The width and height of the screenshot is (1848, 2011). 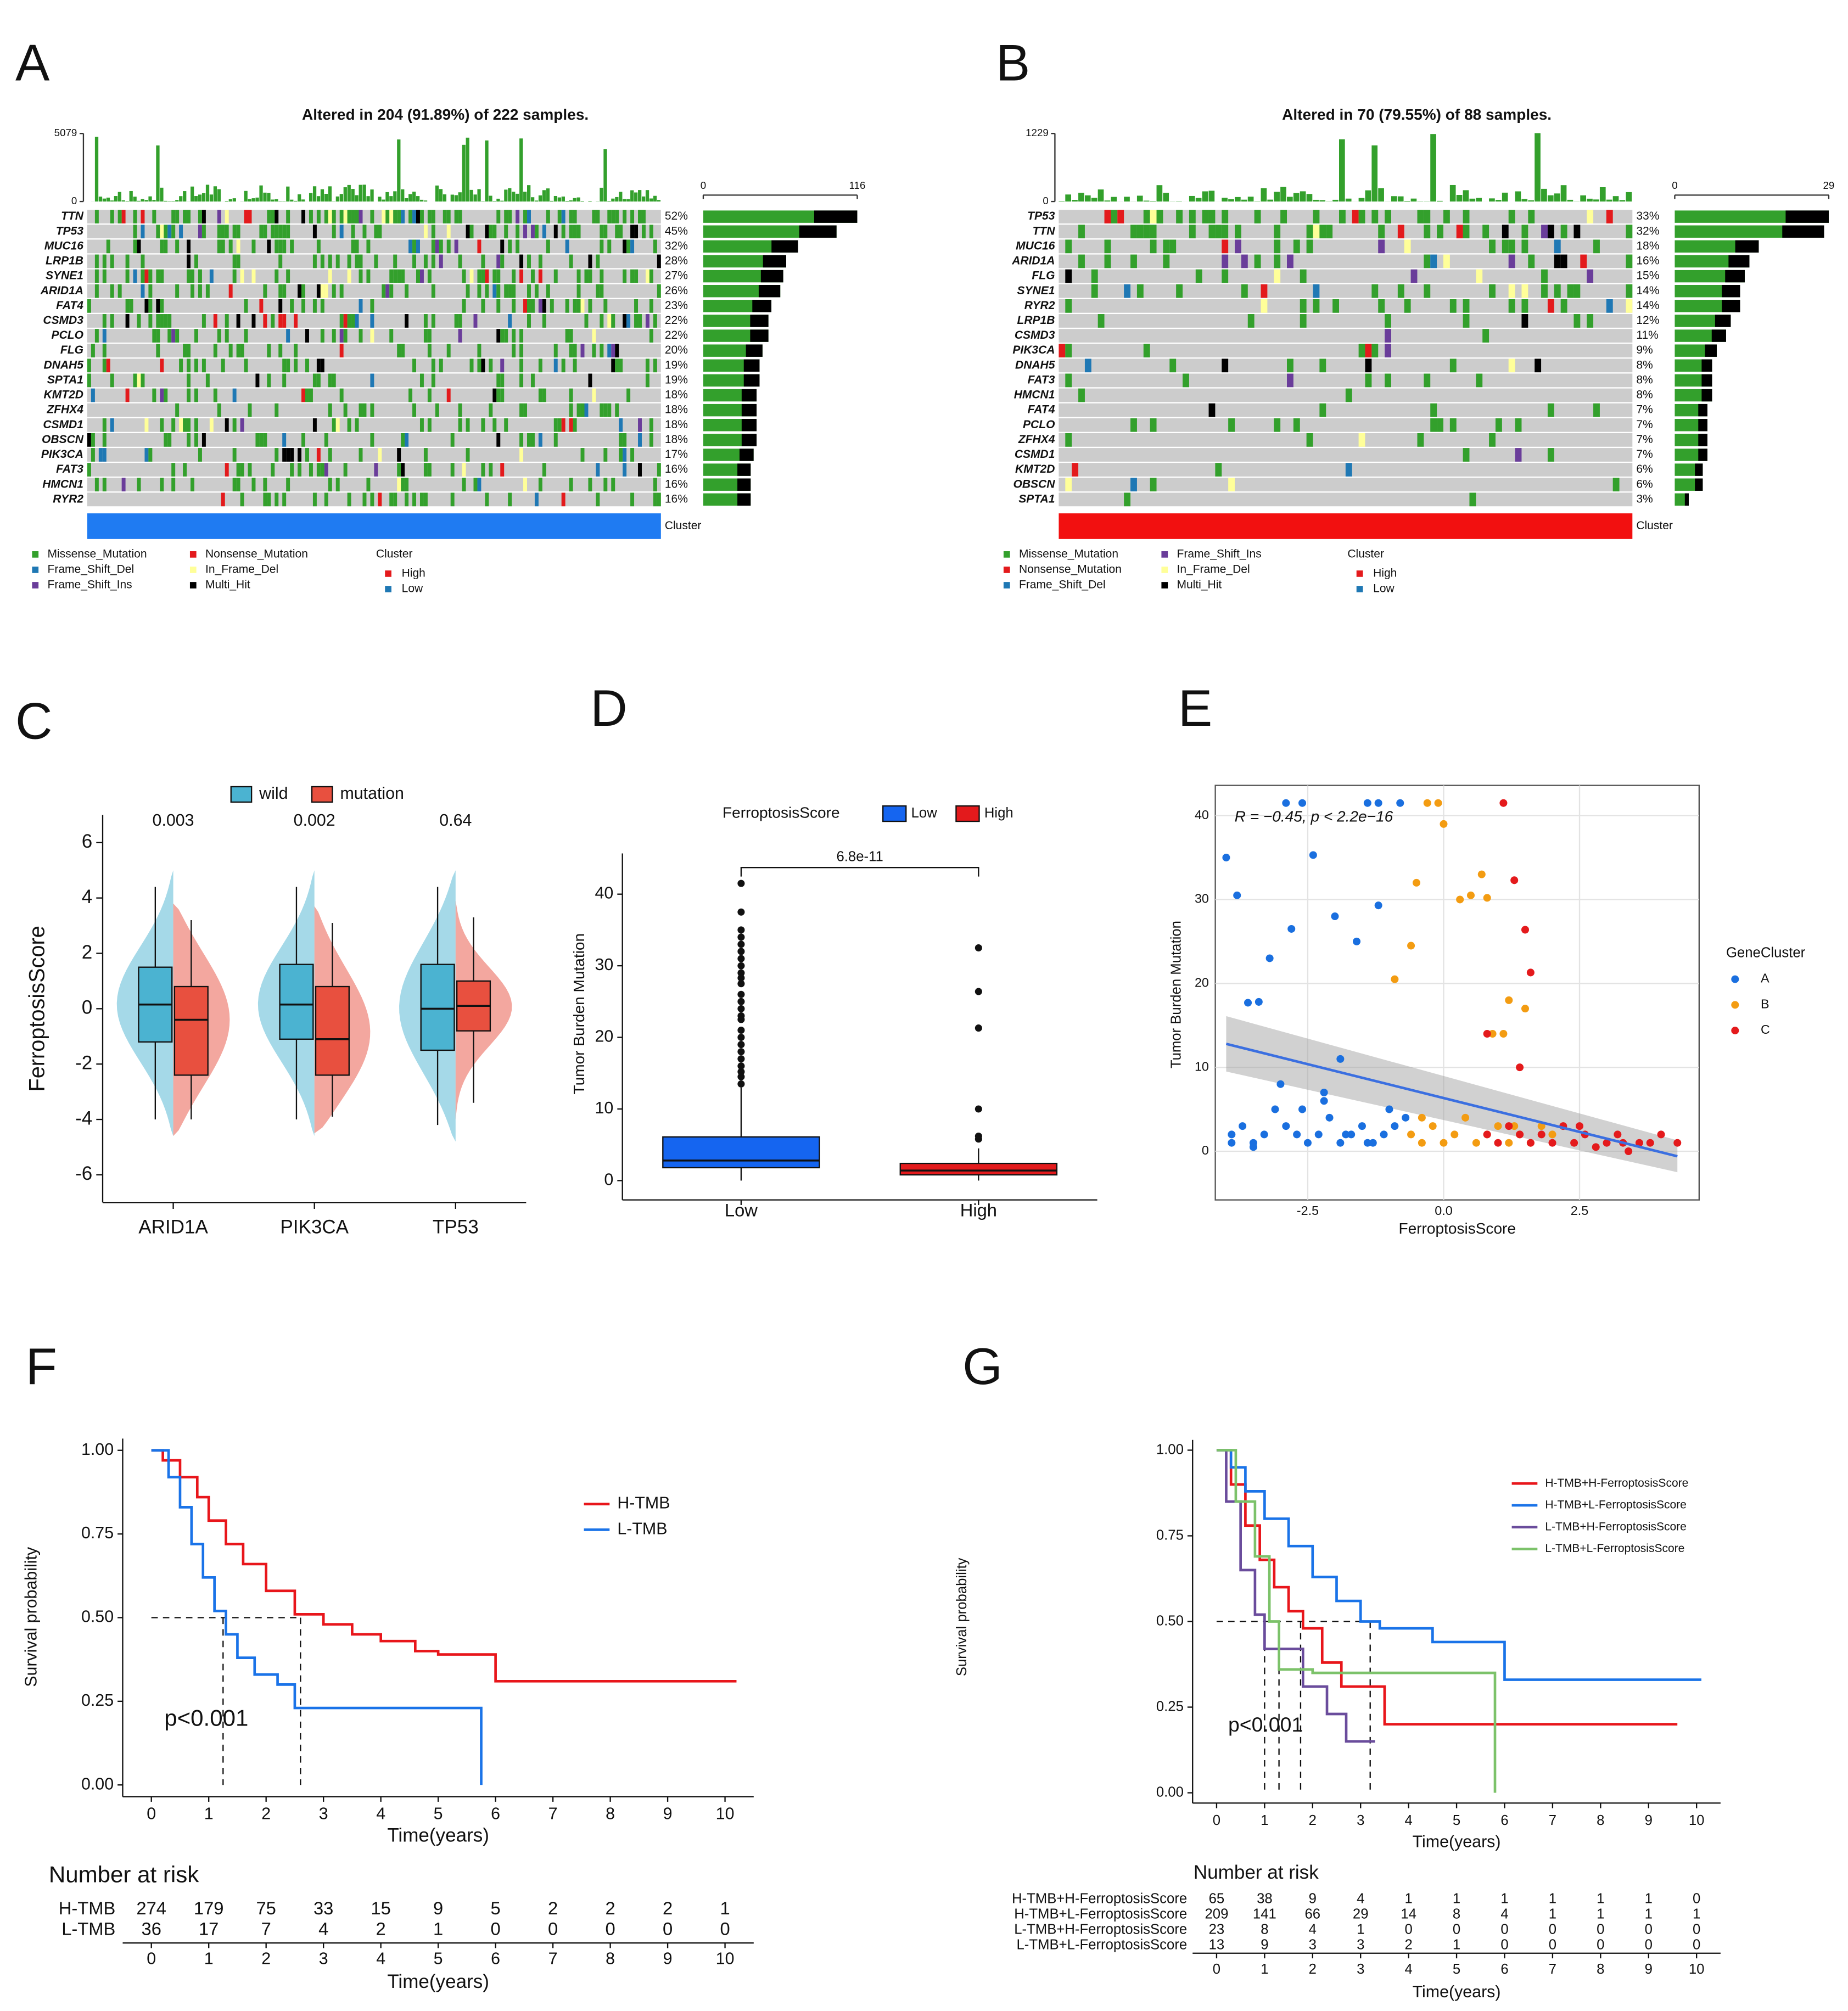 I want to click on risk-count: 36, so click(x=151, y=1928).